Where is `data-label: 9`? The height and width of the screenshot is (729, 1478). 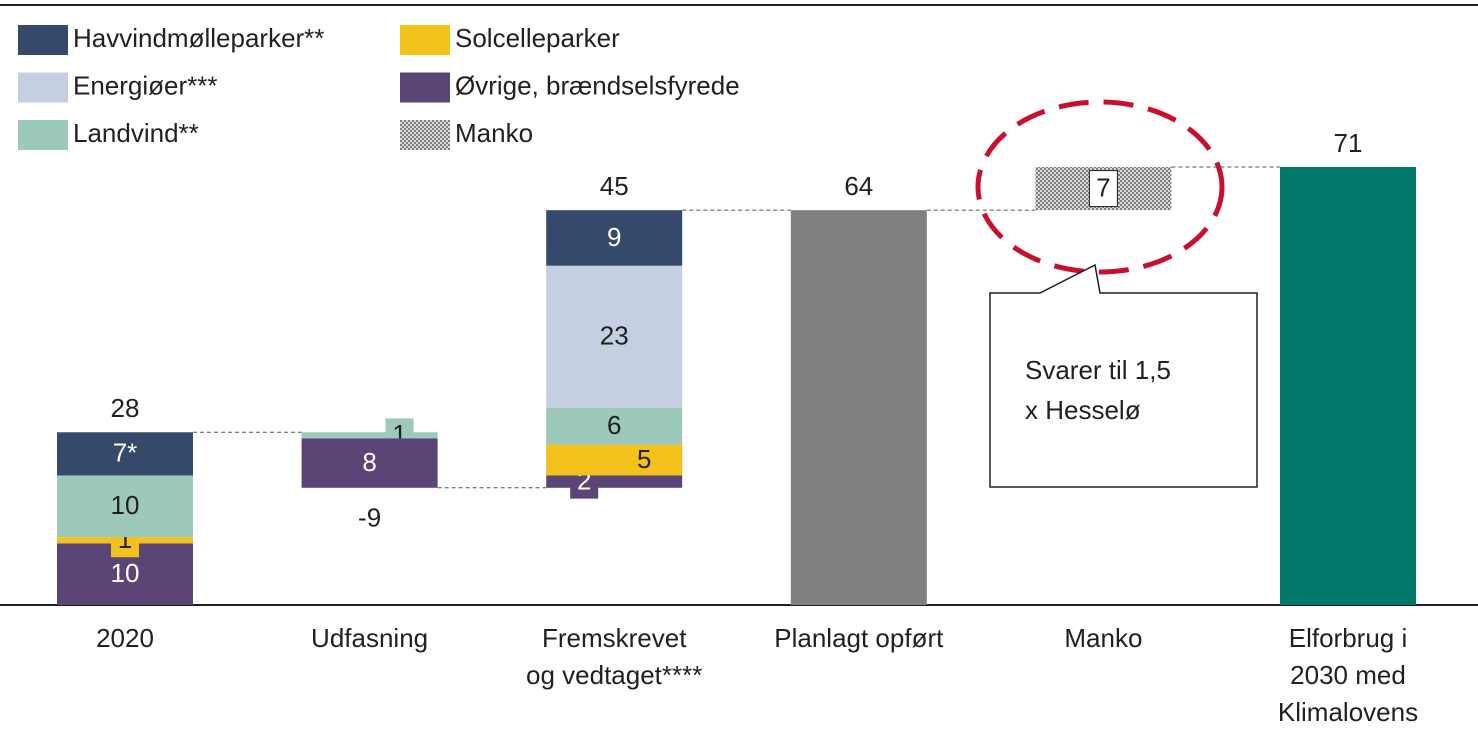
data-label: 9 is located at coordinates (614, 237).